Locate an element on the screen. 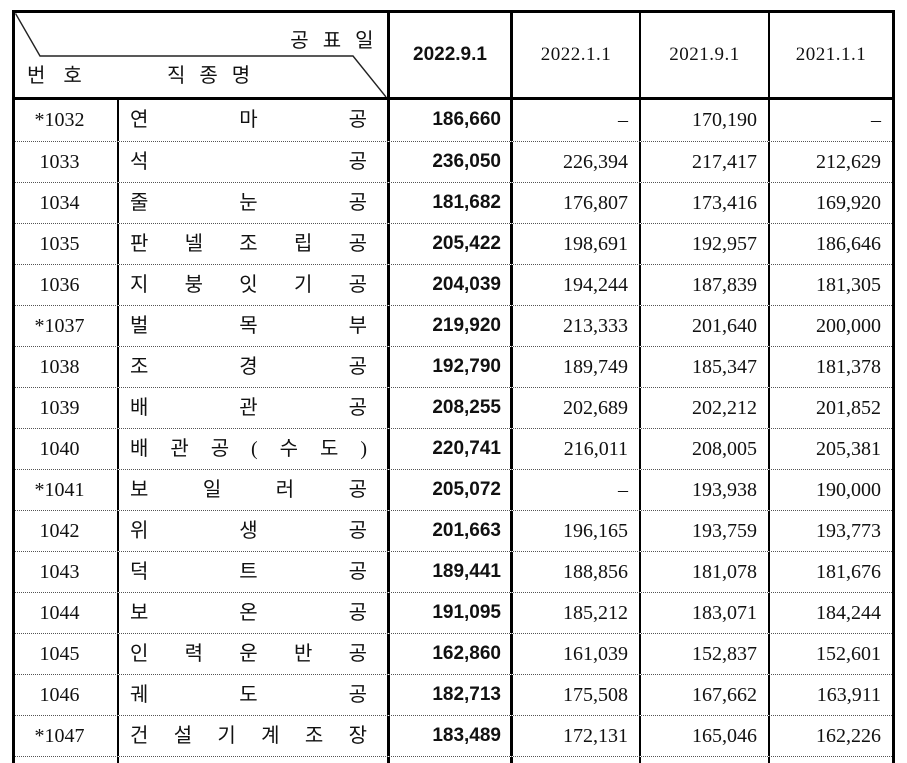  wage-value-cell-2021-1-1: 190,000 is located at coordinates (830, 490).